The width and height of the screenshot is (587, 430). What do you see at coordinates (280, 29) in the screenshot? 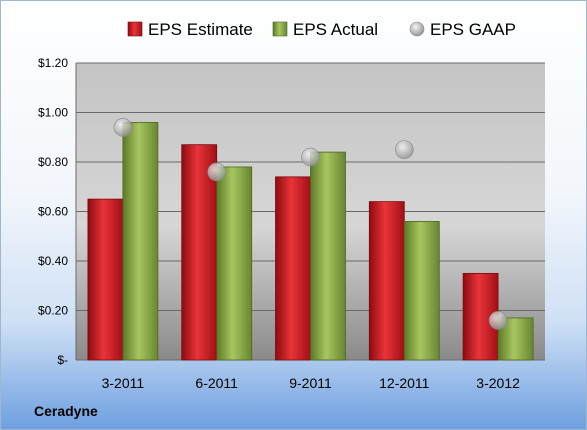
I see `legend-marker-eps-actual` at bounding box center [280, 29].